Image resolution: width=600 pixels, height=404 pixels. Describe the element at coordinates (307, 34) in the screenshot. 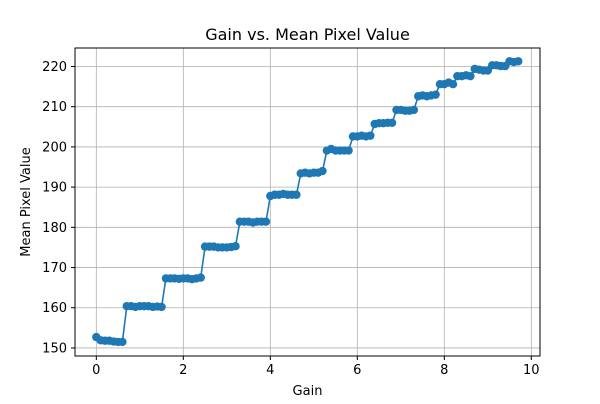

I see `chart-title: Gain vs. Mean Pixel Value` at that location.